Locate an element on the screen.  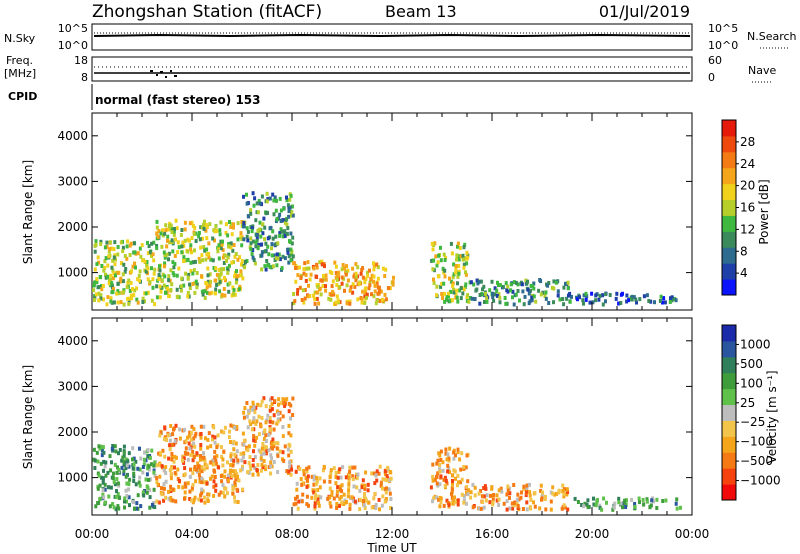
colorbar-segment is located at coordinates (729, 192).